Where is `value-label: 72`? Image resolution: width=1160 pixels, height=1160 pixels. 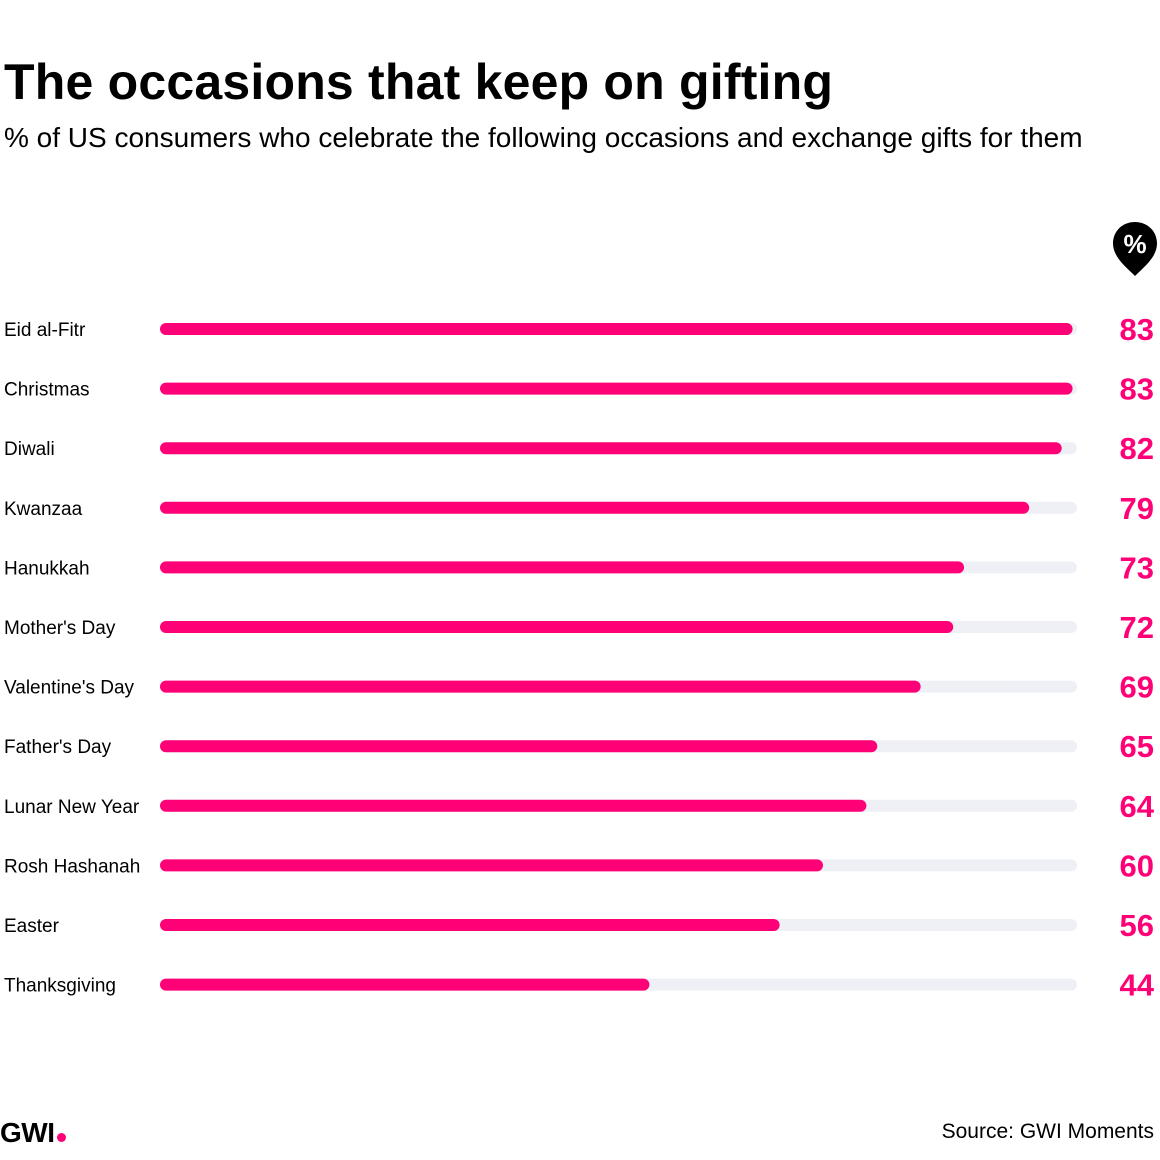
value-label: 72 is located at coordinates (1137, 627).